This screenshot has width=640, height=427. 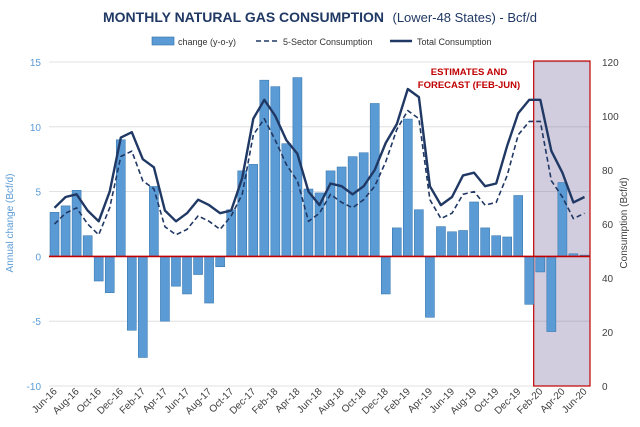 I want to click on y-axis-right: 120 100 80 60 40 20 0, so click(x=610, y=225).